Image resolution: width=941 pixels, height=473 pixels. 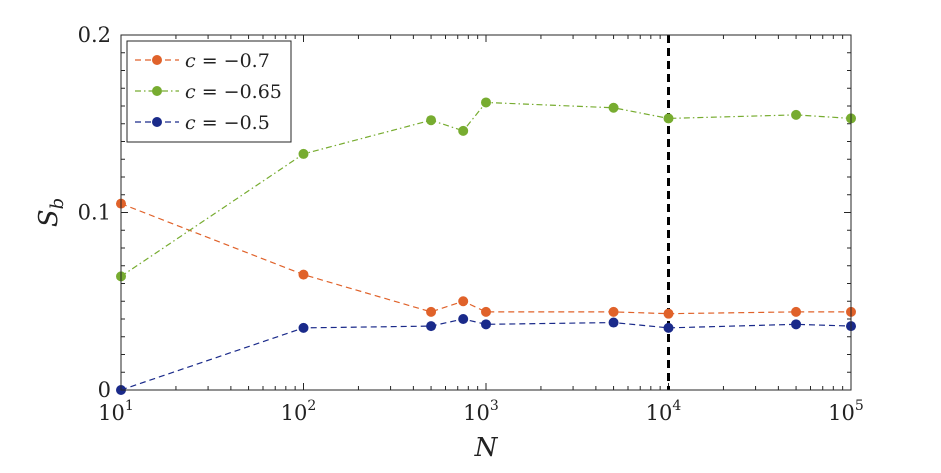 What do you see at coordinates (233, 61) in the screenshot?
I see `legend-label-eq: = −0.7` at bounding box center [233, 61].